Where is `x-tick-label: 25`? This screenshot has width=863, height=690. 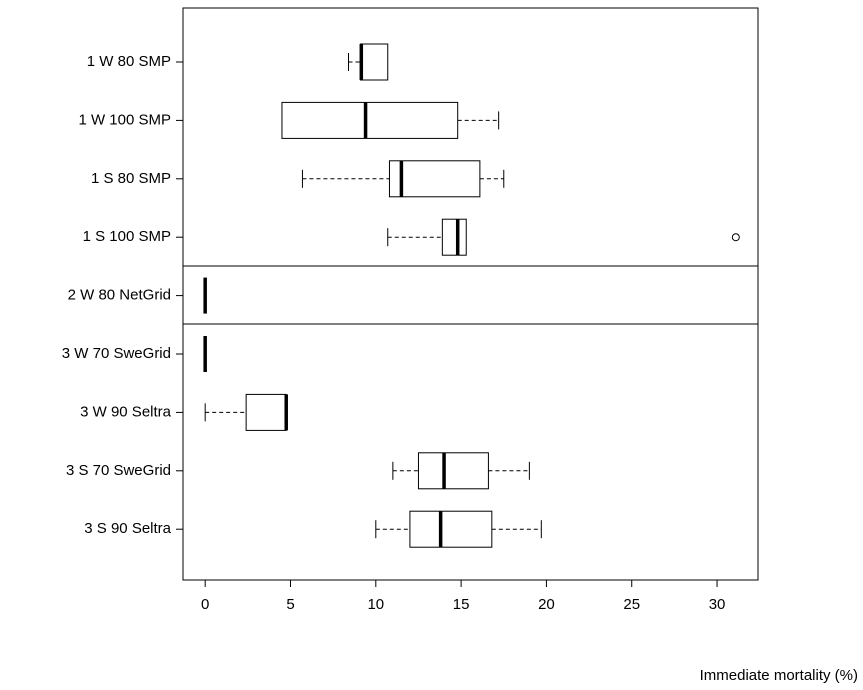 x-tick-label: 25 is located at coordinates (631, 604).